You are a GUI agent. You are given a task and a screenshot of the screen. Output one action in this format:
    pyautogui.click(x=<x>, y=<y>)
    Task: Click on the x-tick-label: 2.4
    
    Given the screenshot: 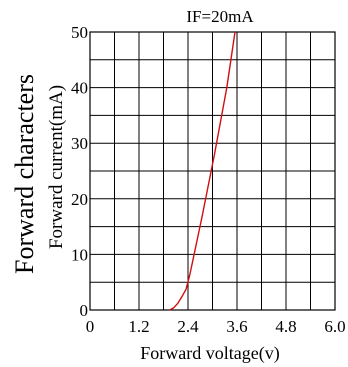 What is the action you would take?
    pyautogui.click(x=188, y=326)
    